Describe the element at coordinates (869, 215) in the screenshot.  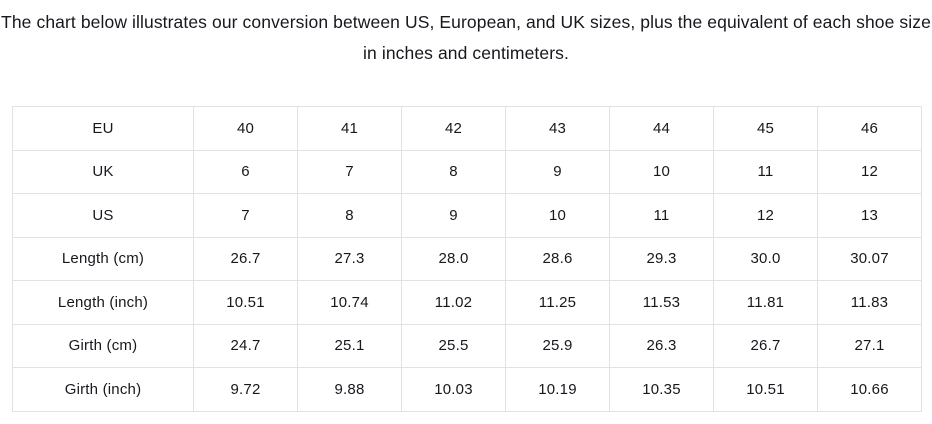
I see `table-cell: 13` at that location.